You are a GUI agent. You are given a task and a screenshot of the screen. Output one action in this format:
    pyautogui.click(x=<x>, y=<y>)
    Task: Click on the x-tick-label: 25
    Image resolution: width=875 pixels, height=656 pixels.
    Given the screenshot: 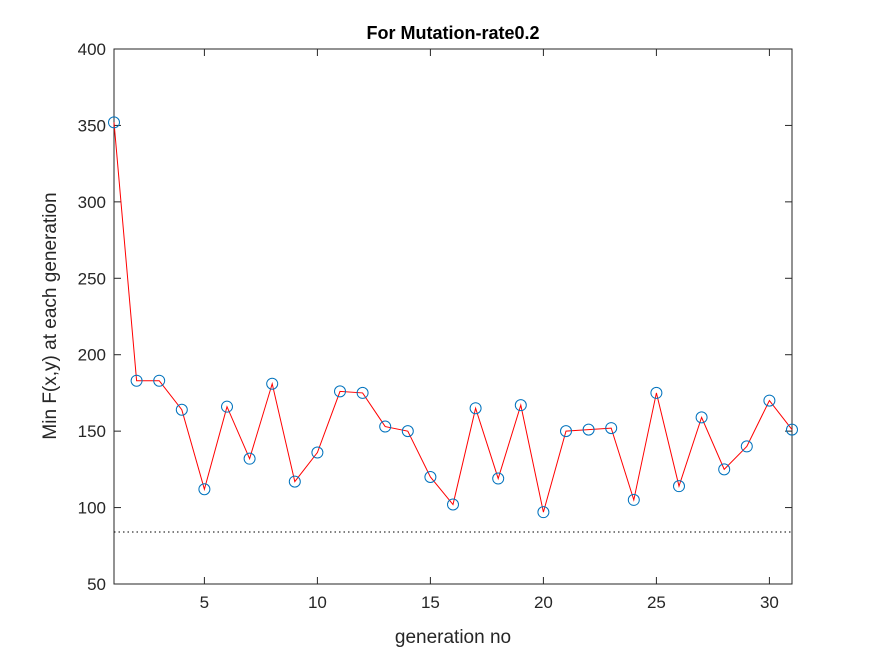 What is the action you would take?
    pyautogui.click(x=656, y=602)
    